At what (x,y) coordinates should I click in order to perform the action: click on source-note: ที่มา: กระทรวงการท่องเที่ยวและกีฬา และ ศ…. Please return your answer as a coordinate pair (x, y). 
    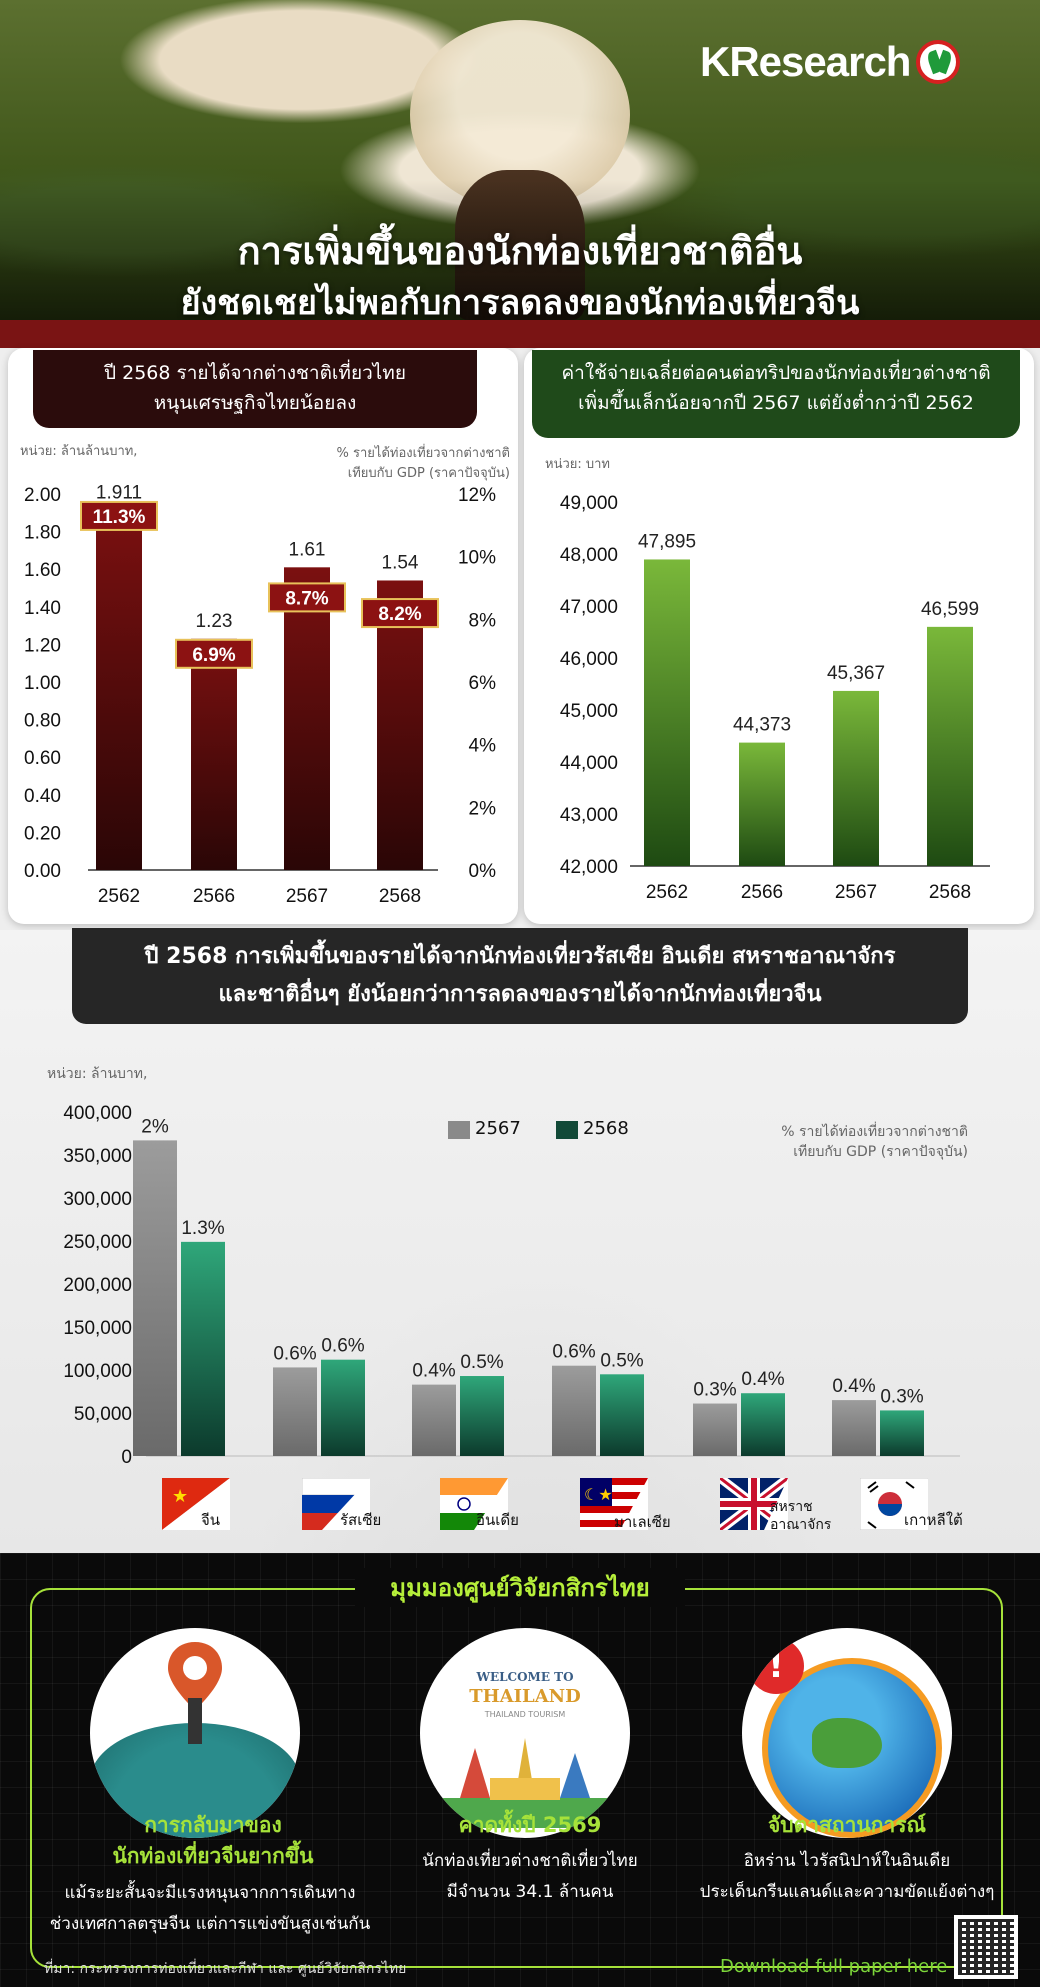
    Looking at the image, I should click on (225, 1969).